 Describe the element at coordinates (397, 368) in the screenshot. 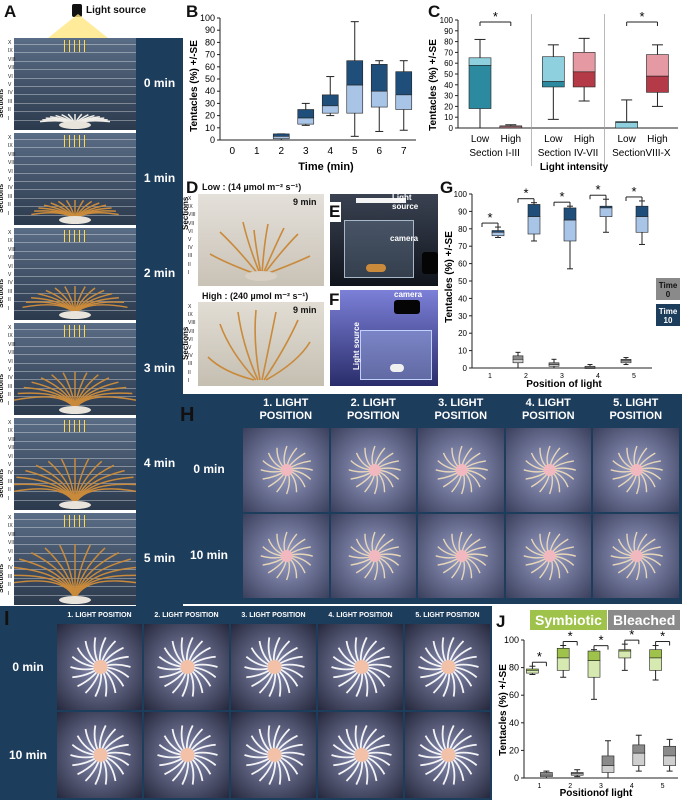

I see `f-anemone-icon` at that location.